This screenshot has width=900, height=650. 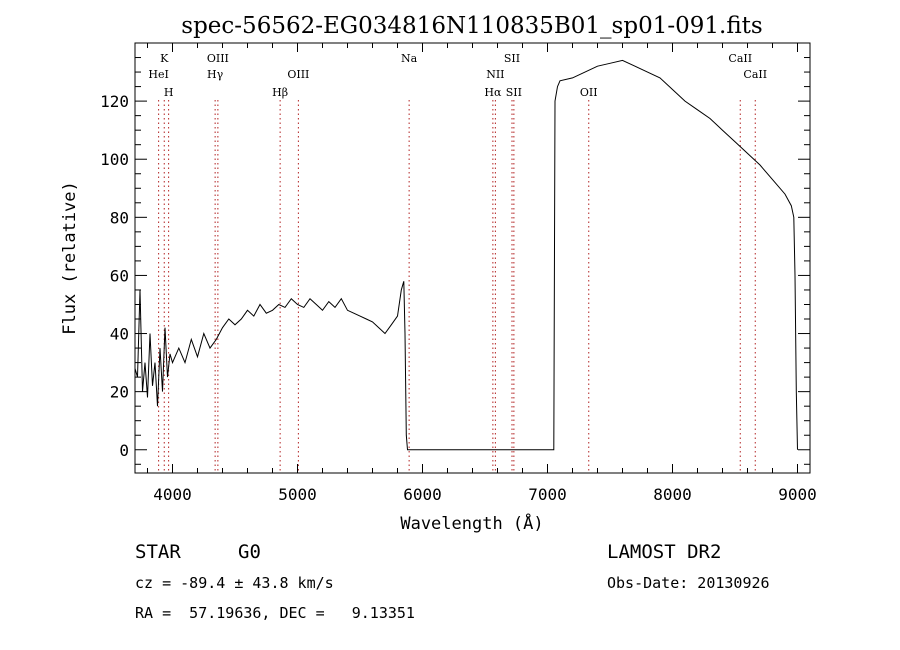 I want to click on y-tick-label: 100, so click(x=114, y=159).